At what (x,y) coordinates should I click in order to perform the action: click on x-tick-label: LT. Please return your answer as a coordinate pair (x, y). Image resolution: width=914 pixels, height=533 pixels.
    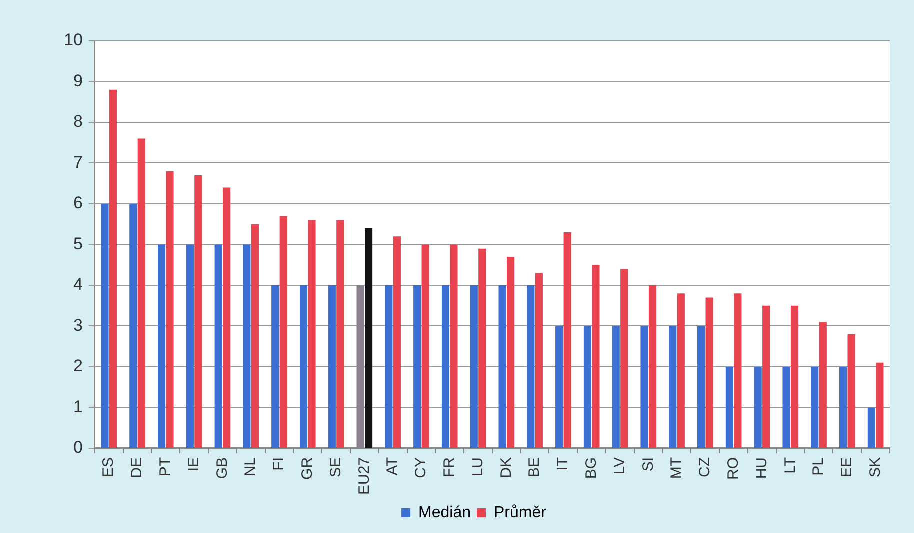
    Looking at the image, I should click on (790, 465).